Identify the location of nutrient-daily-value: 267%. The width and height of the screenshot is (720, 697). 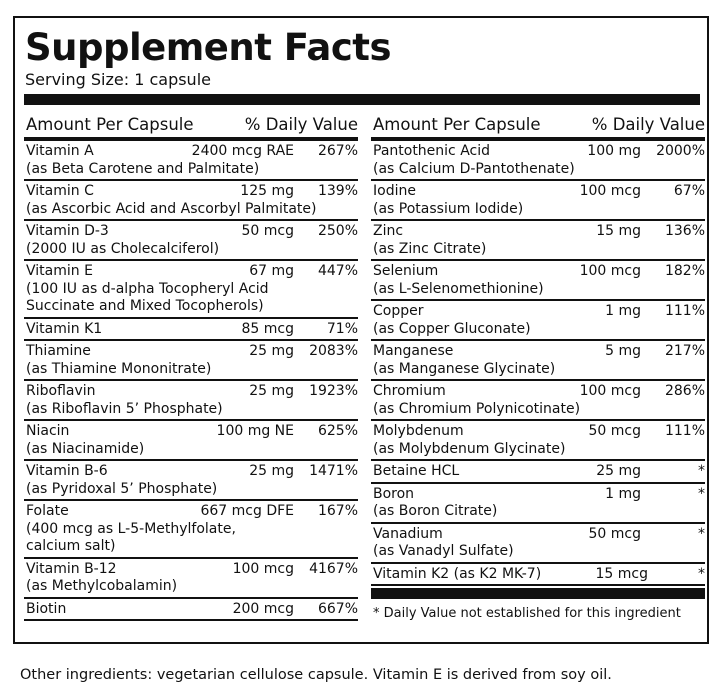
(337, 151).